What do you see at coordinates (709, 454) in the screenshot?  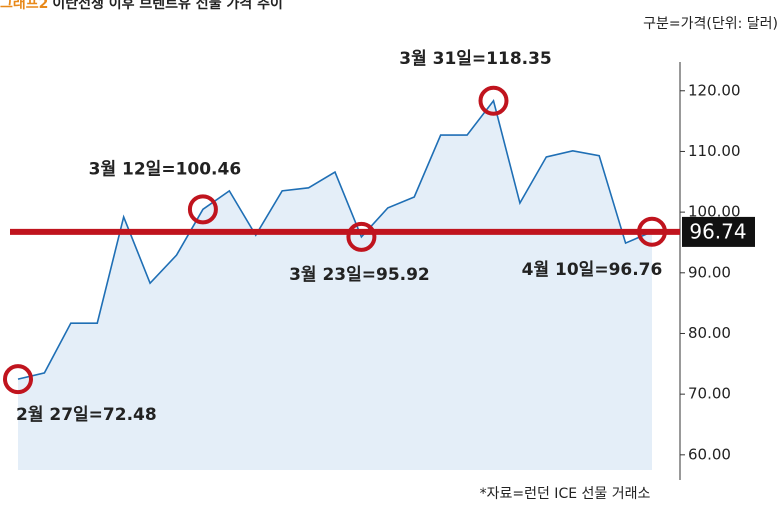 I see `y-tick-label: 60.00` at bounding box center [709, 454].